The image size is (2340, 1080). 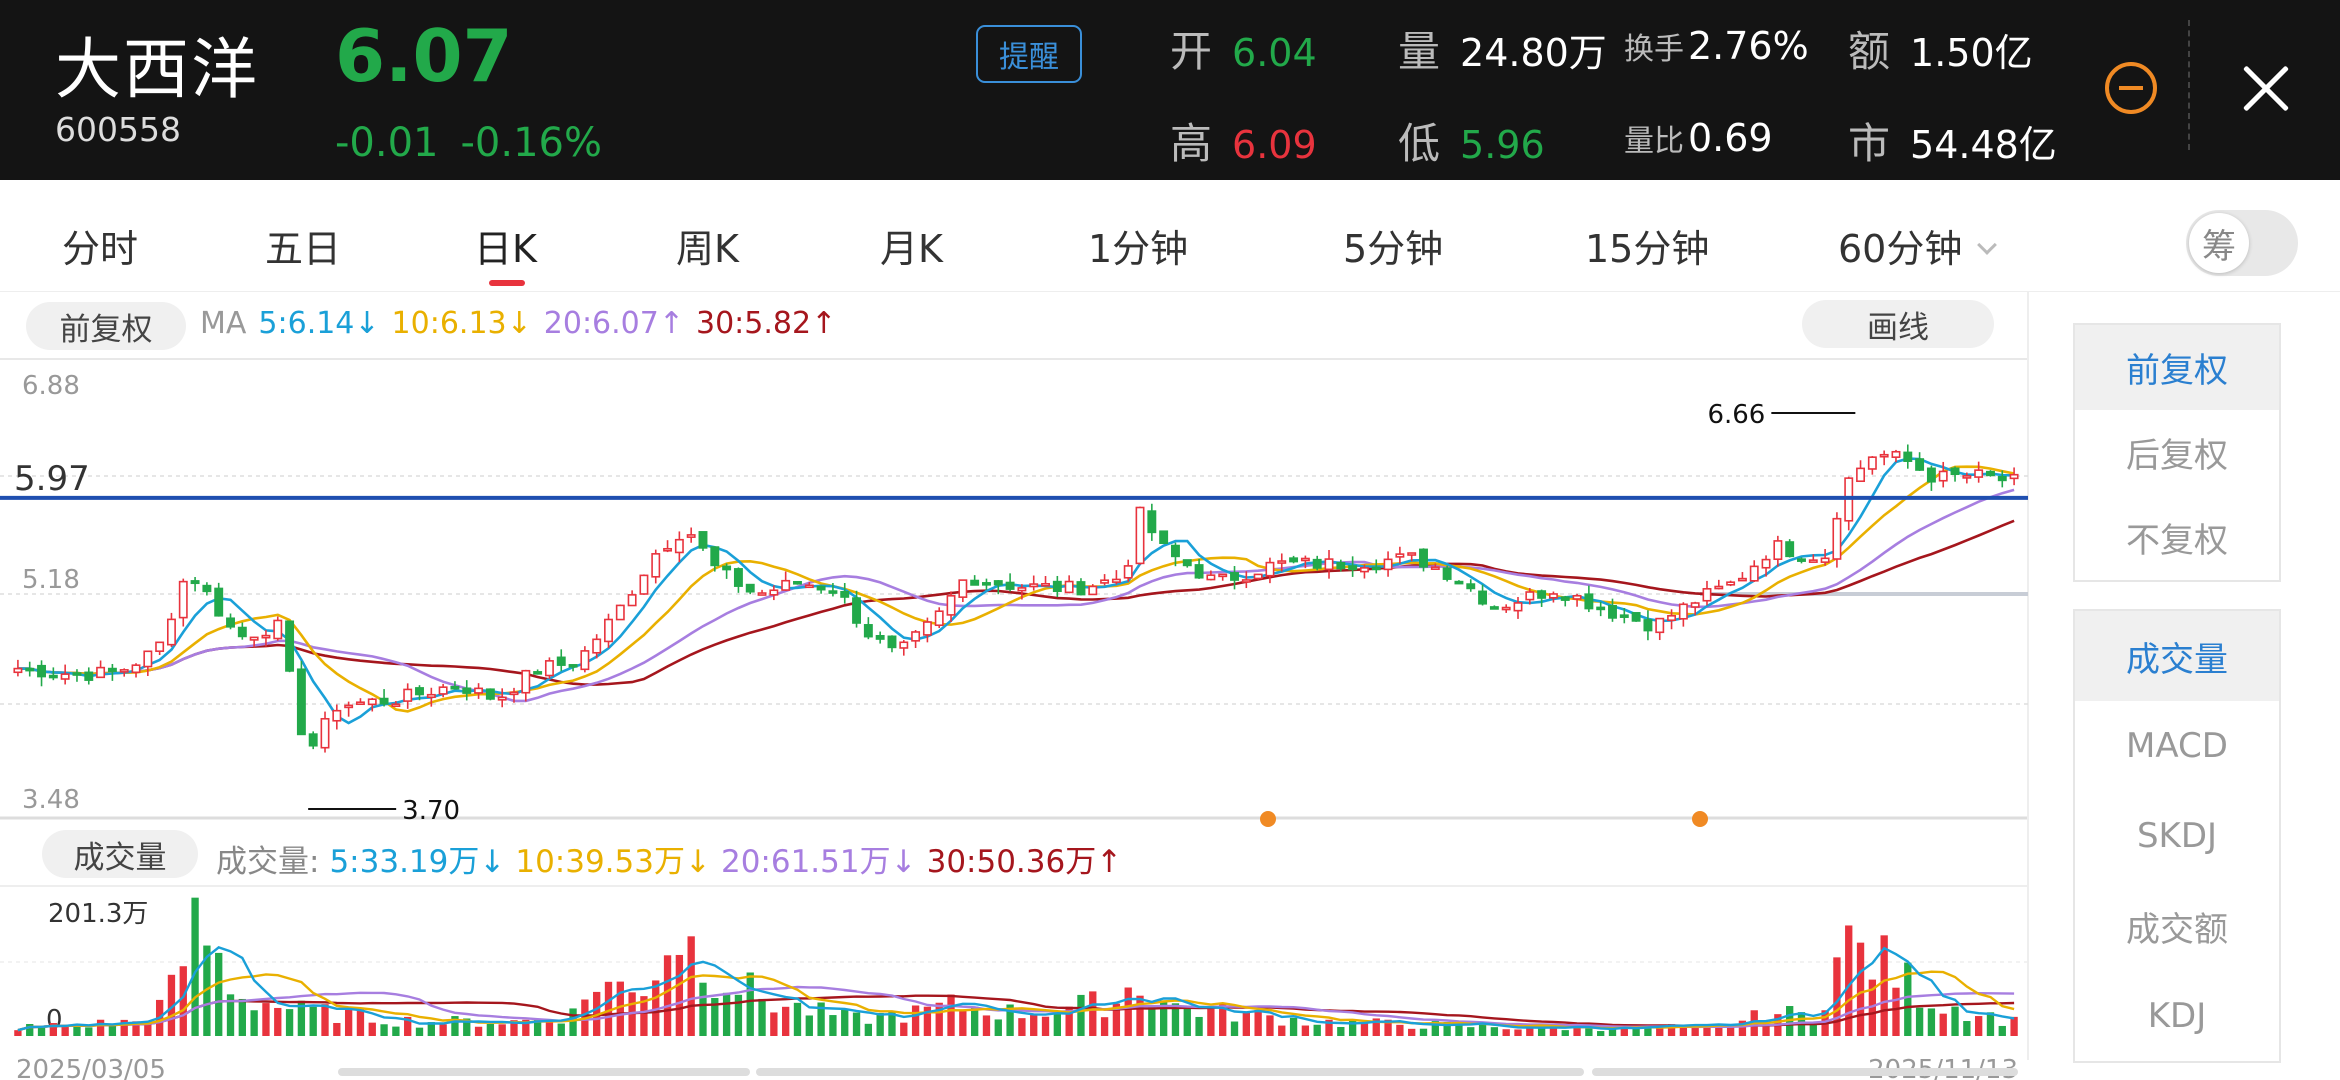 What do you see at coordinates (2177, 656) in the screenshot?
I see `indicator-volume: 成交量` at bounding box center [2177, 656].